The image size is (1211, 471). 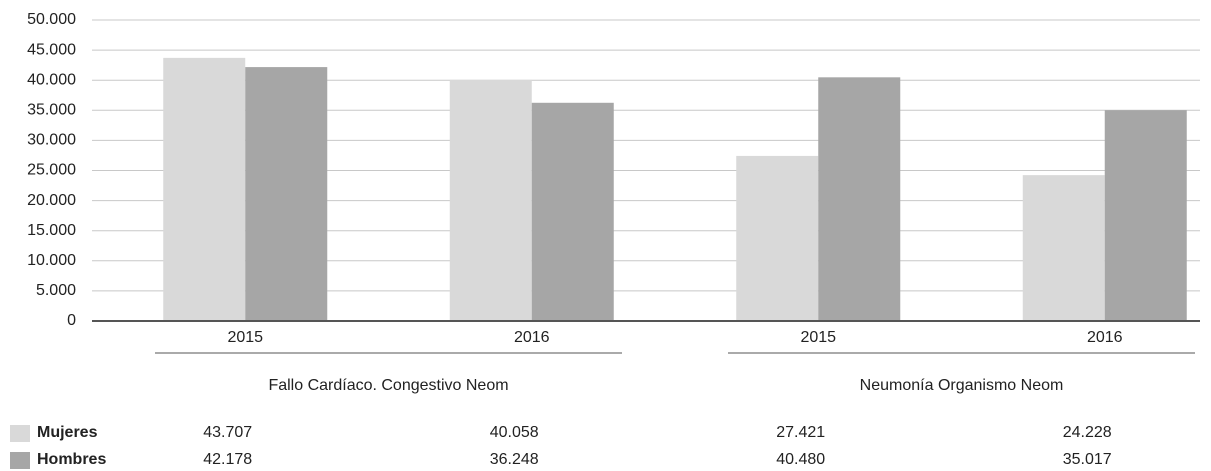 I want to click on y-tick-label: 10.000, so click(x=51, y=260).